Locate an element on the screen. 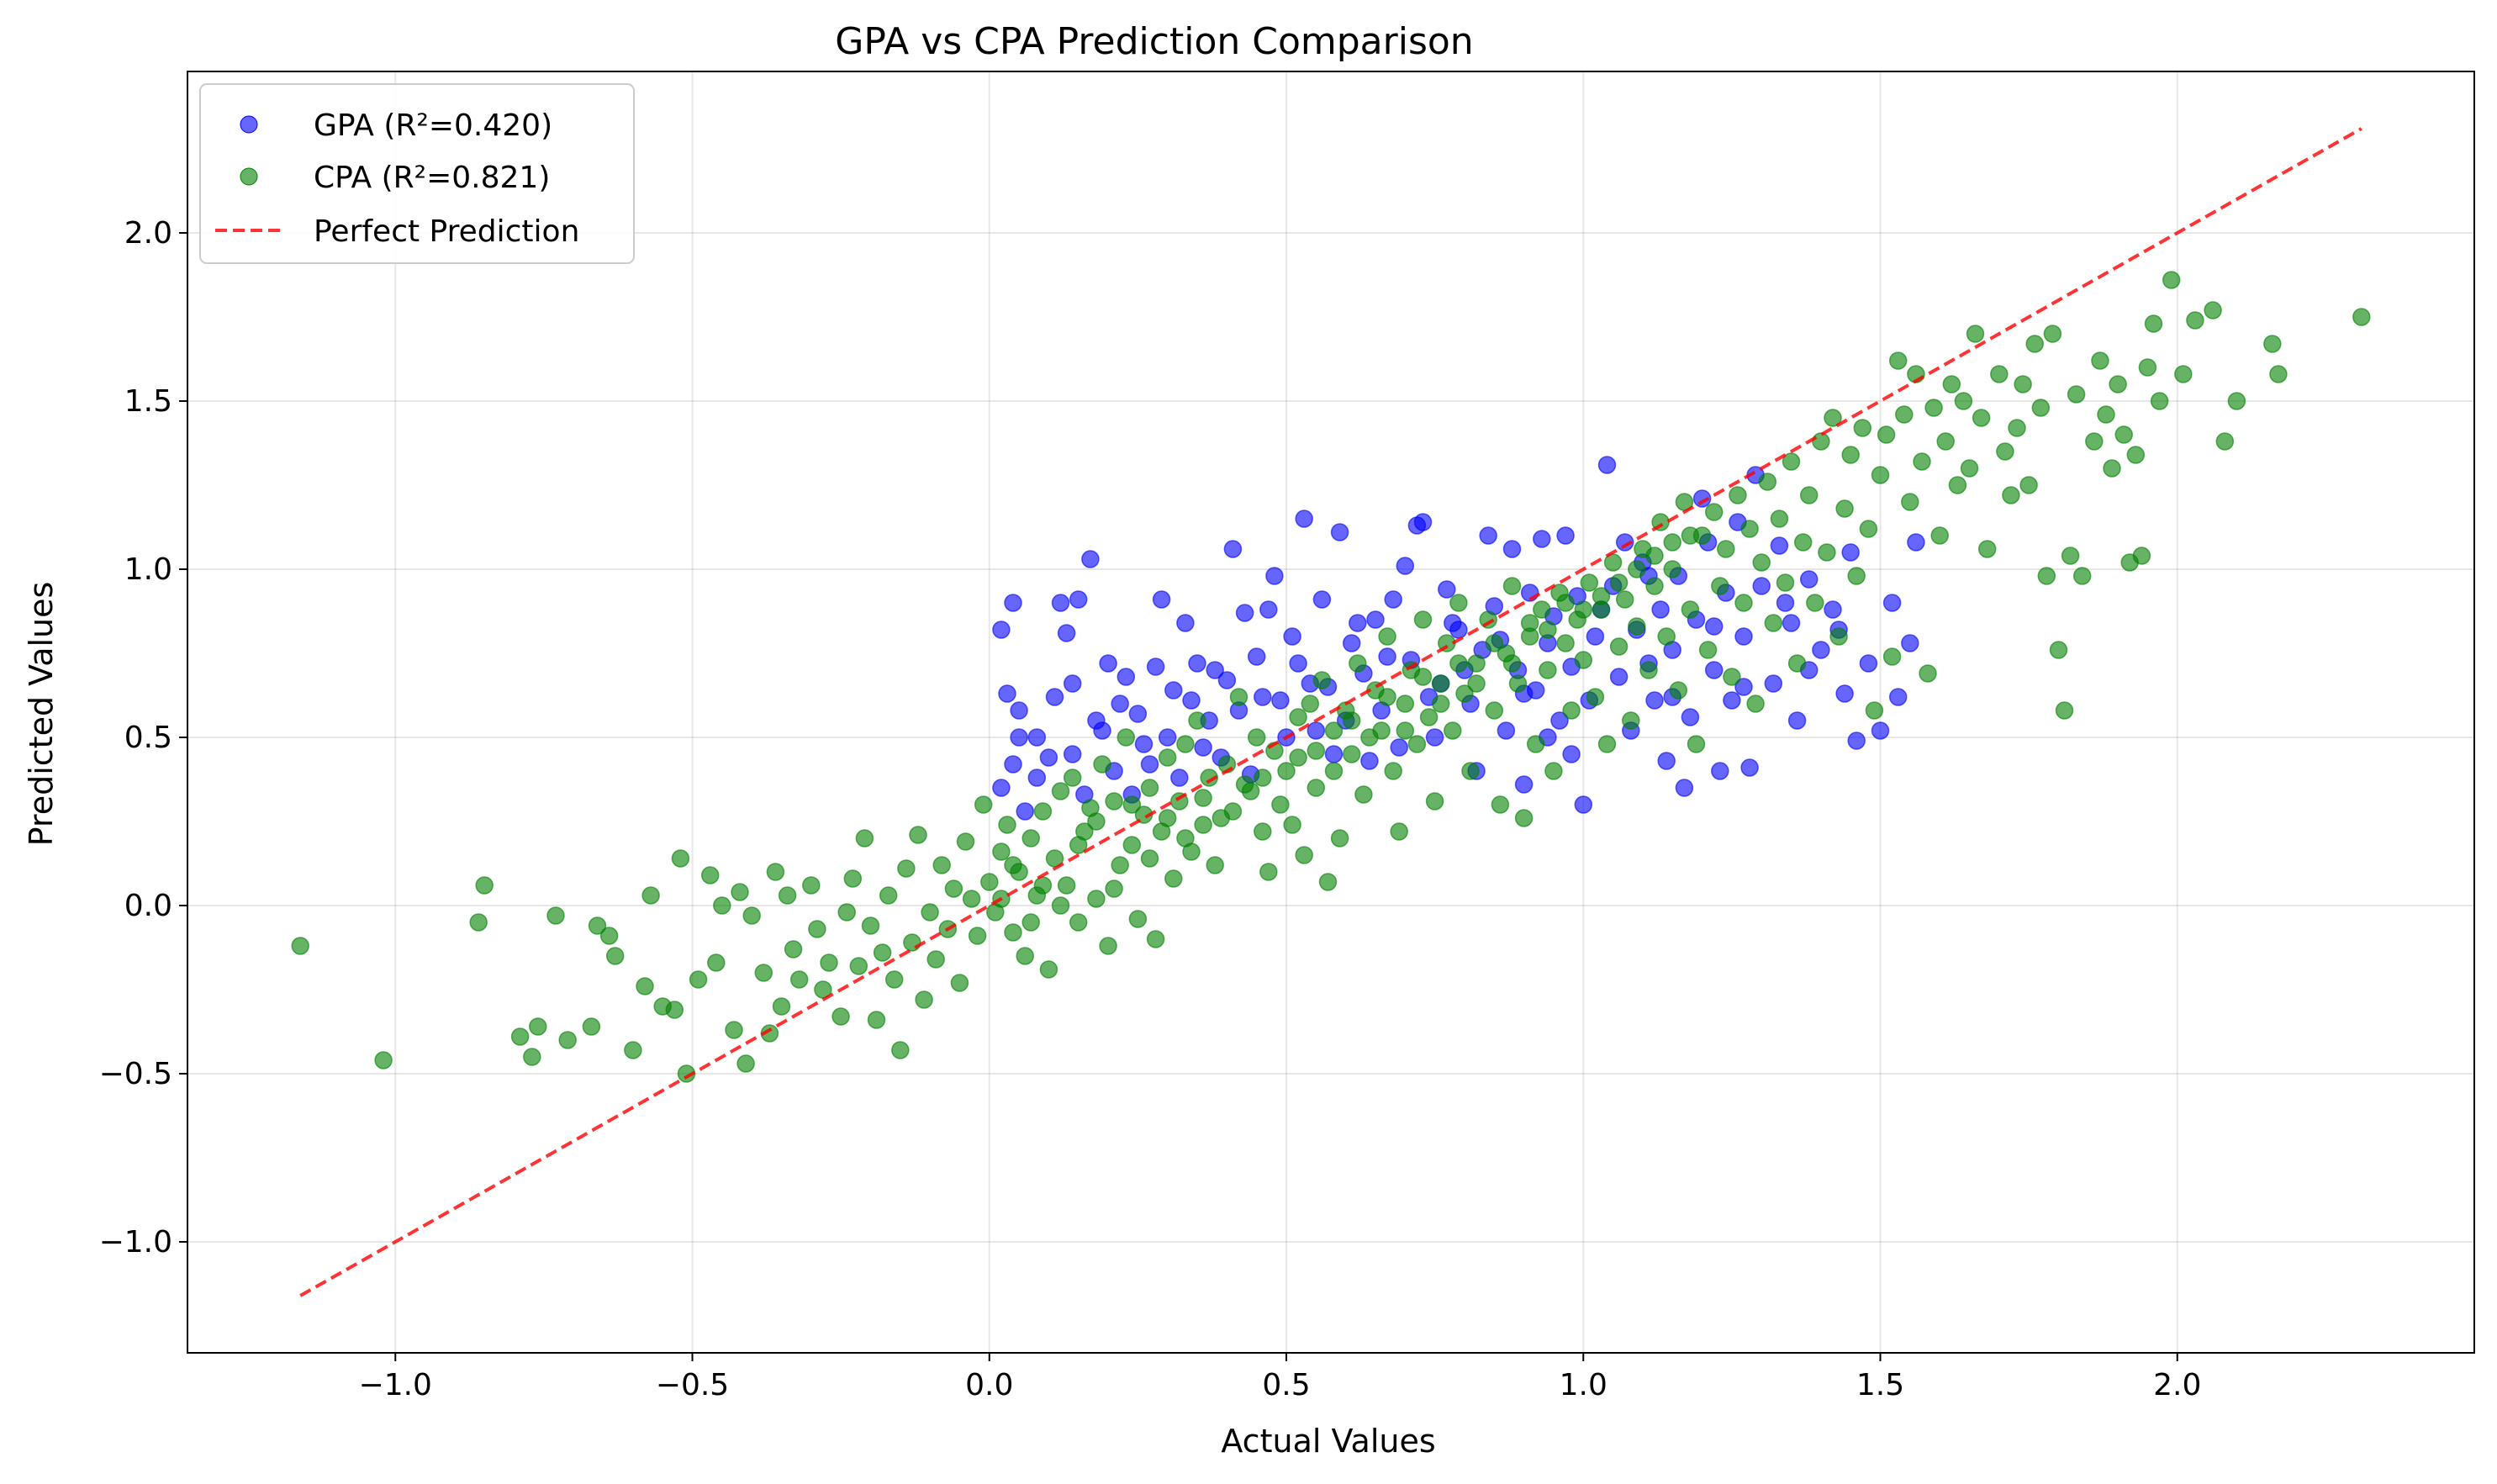 The image size is (2497, 1484). x-axis: −1.0 −0.5 0.0 0.5 1.0 1.5 2.0 is located at coordinates (1280, 1377).